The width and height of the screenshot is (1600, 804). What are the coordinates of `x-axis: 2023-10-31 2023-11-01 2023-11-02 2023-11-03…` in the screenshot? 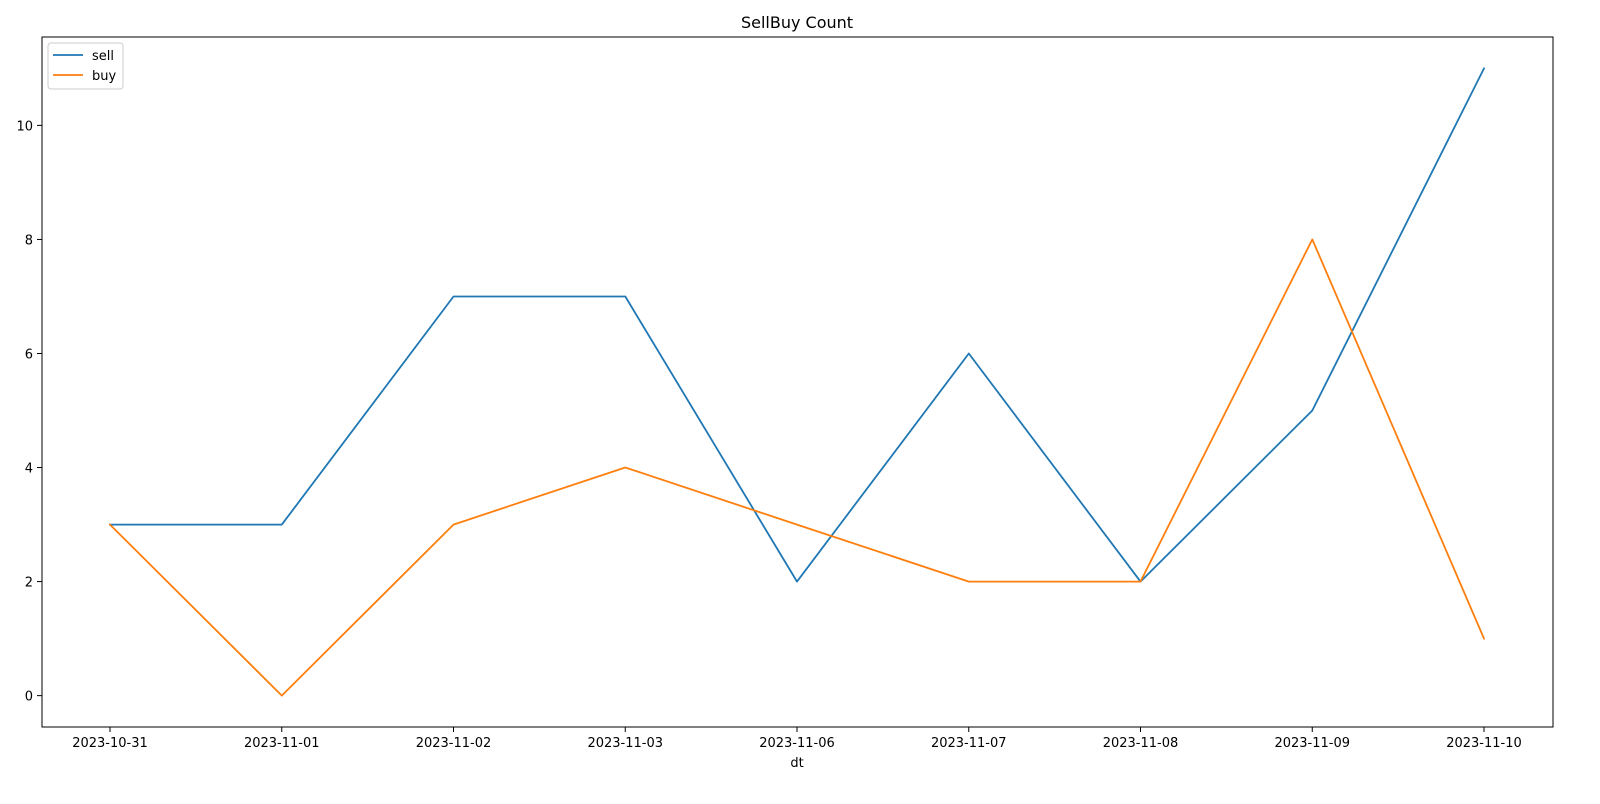 It's located at (797, 739).